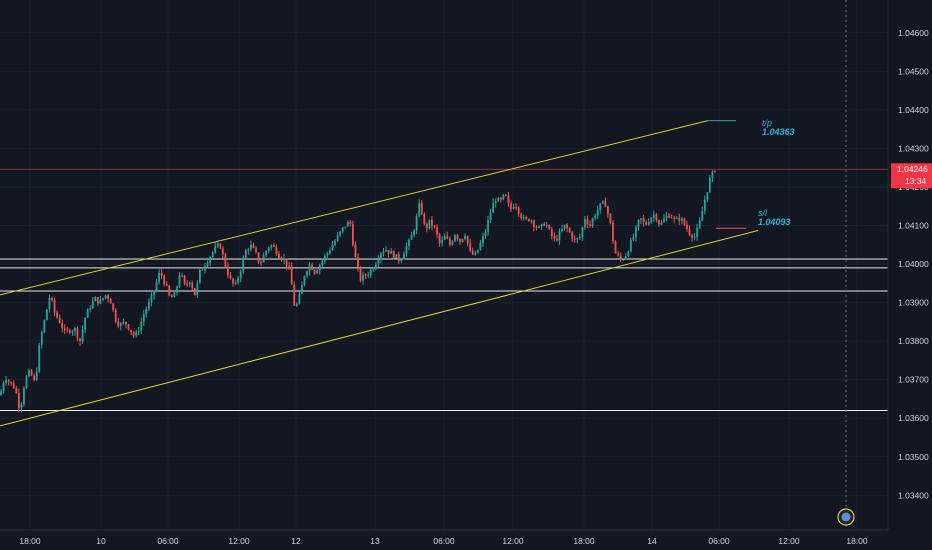 The image size is (932, 550). What do you see at coordinates (913, 380) in the screenshot?
I see `y-tick-label: 1.03700` at bounding box center [913, 380].